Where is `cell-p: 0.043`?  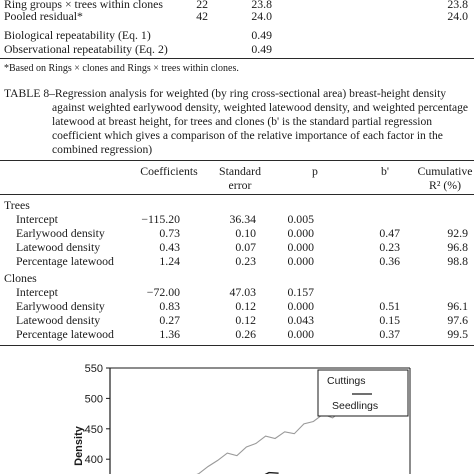
cell-p: 0.043 is located at coordinates (300, 320).